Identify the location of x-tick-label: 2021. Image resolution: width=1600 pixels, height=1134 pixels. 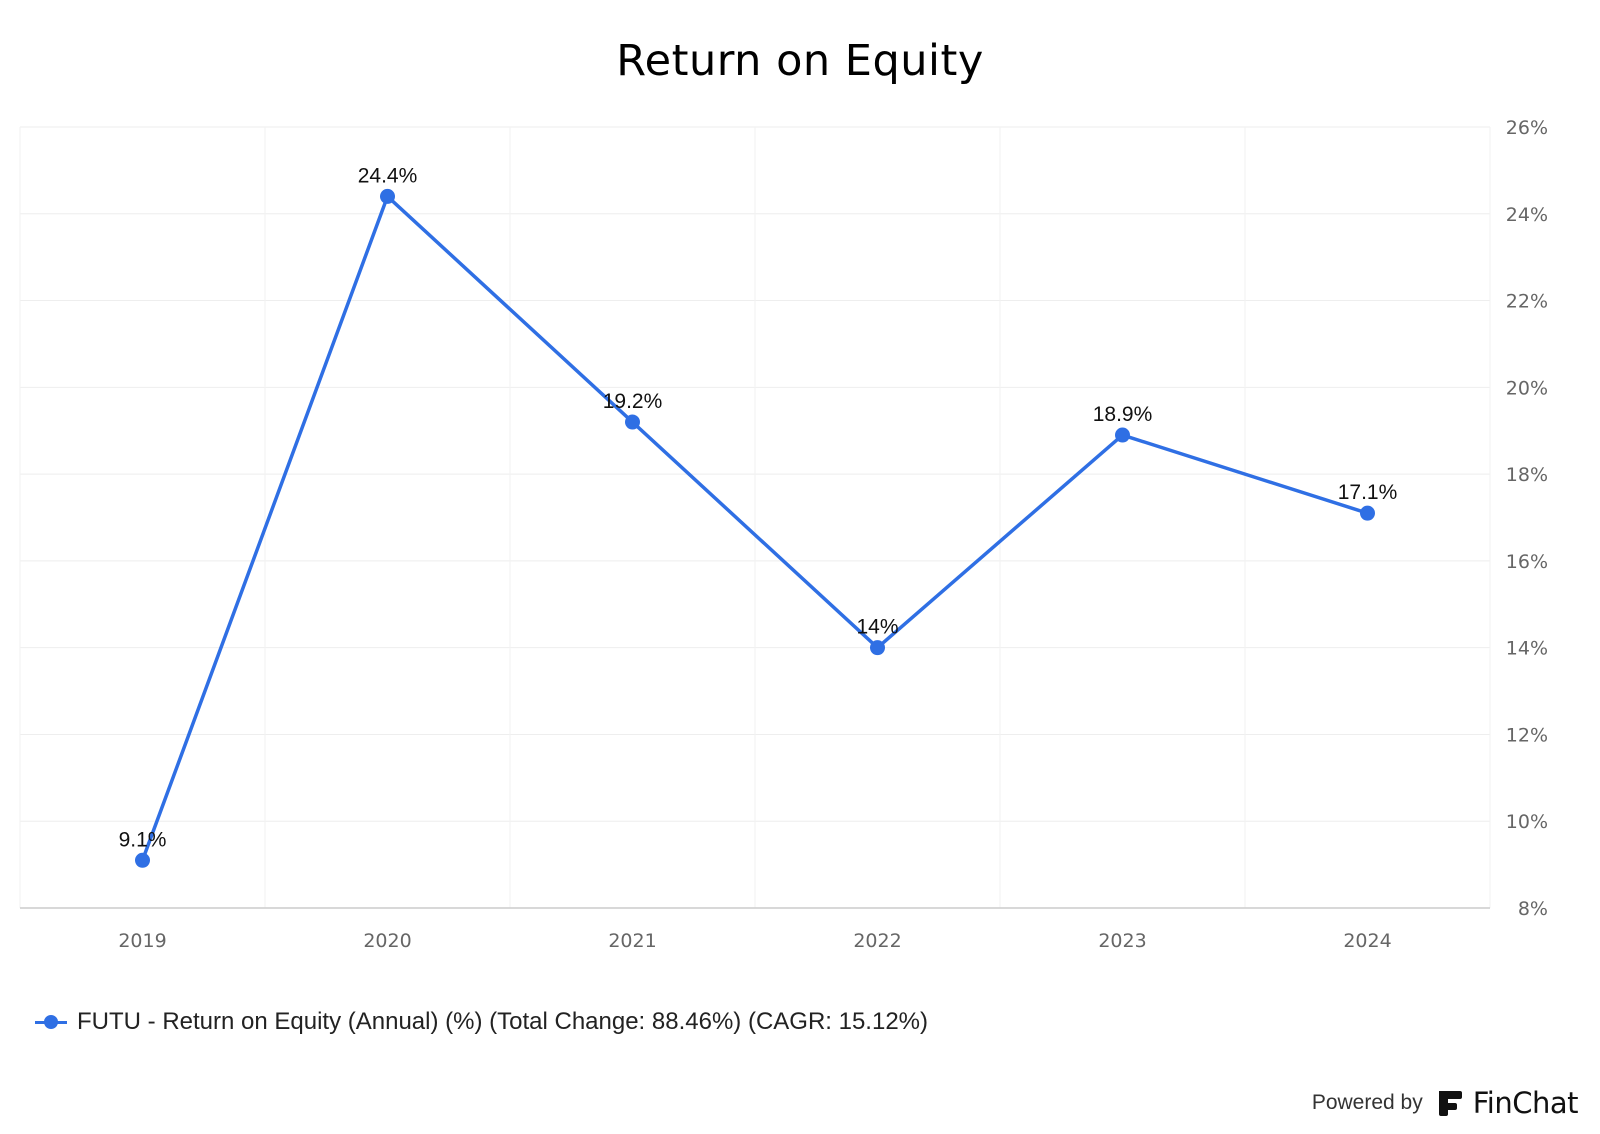
(632, 941).